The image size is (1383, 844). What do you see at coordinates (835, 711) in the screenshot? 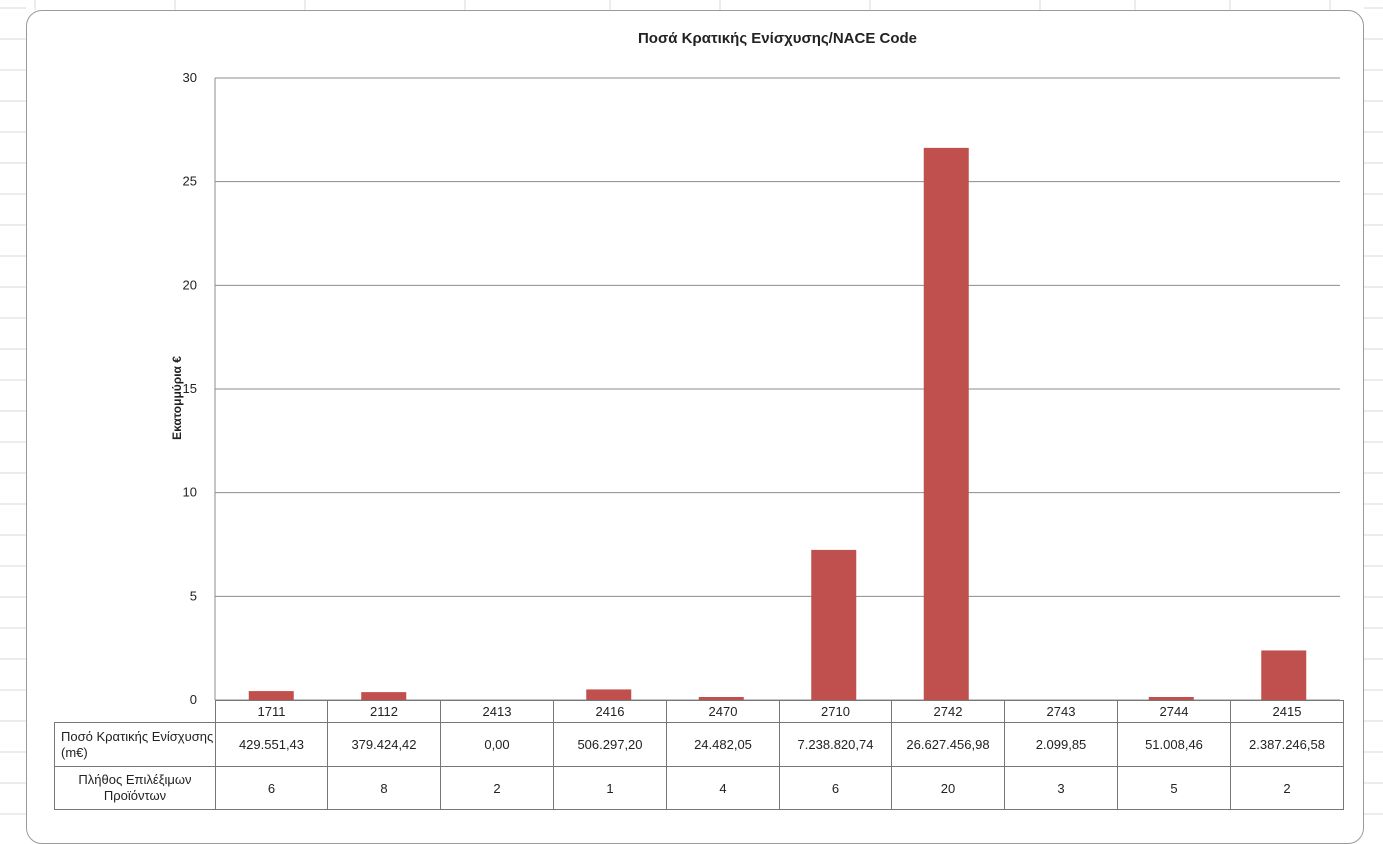
I see `category-label: 2710` at bounding box center [835, 711].